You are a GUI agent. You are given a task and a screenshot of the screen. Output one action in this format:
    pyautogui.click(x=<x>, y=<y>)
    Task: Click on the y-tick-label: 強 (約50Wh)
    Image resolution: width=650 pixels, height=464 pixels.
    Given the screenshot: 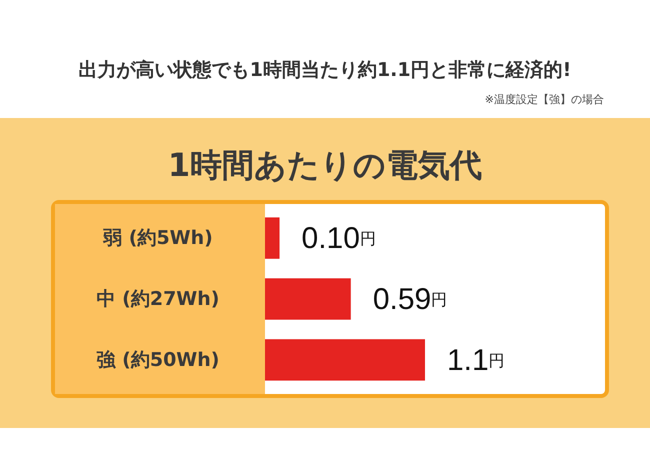 What is the action you would take?
    pyautogui.click(x=158, y=359)
    